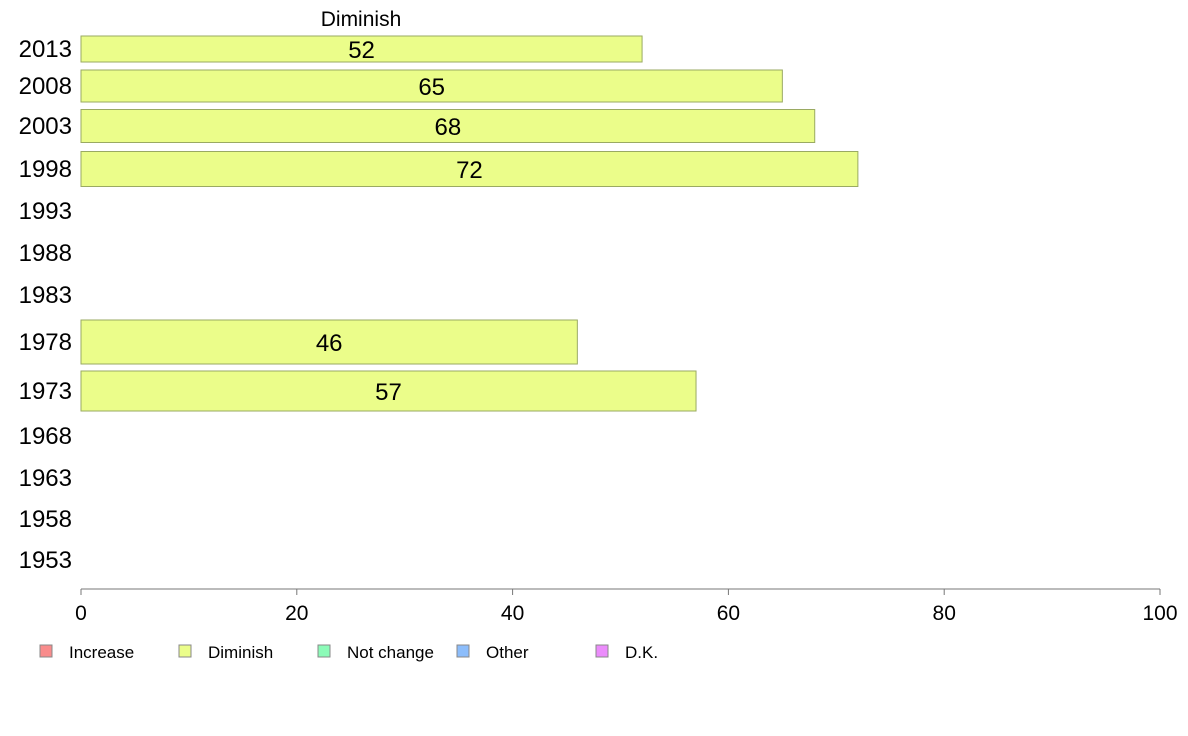 The width and height of the screenshot is (1188, 736). What do you see at coordinates (240, 652) in the screenshot?
I see `legend-label: Diminish` at bounding box center [240, 652].